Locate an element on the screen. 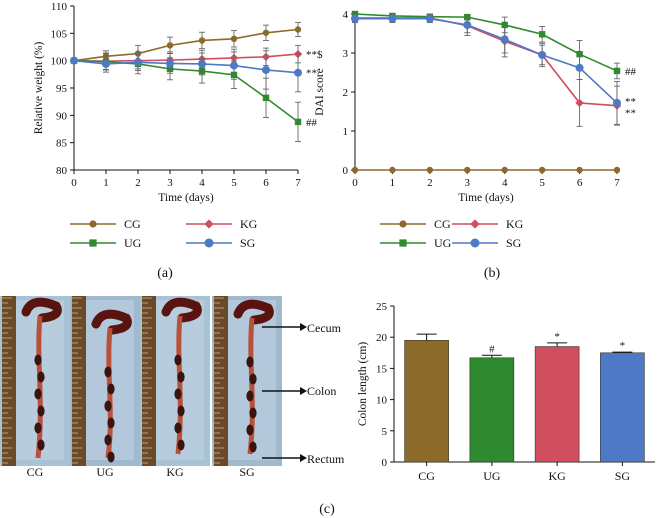 The height and width of the screenshot is (518, 666). x-tick-label: 6 is located at coordinates (266, 183).